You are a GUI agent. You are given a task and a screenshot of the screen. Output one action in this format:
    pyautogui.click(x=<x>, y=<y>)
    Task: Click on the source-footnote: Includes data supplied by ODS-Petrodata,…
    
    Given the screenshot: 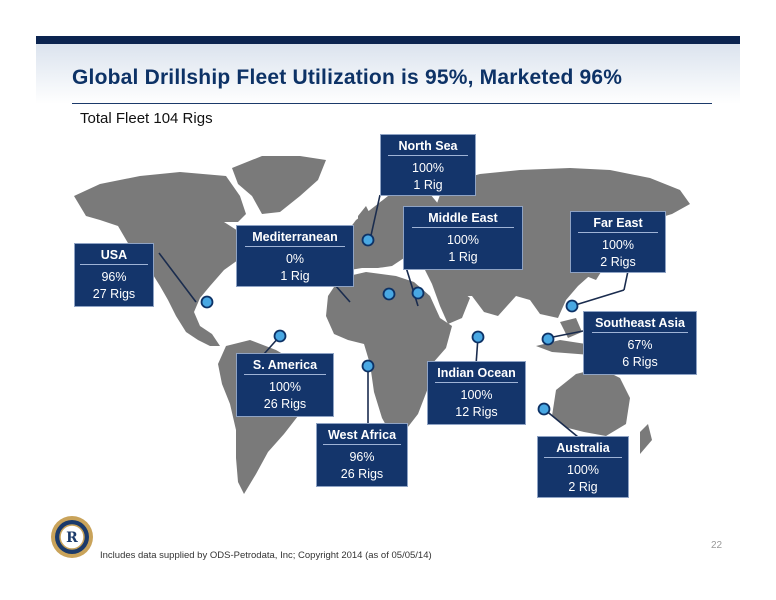 What is the action you would take?
    pyautogui.click(x=266, y=555)
    